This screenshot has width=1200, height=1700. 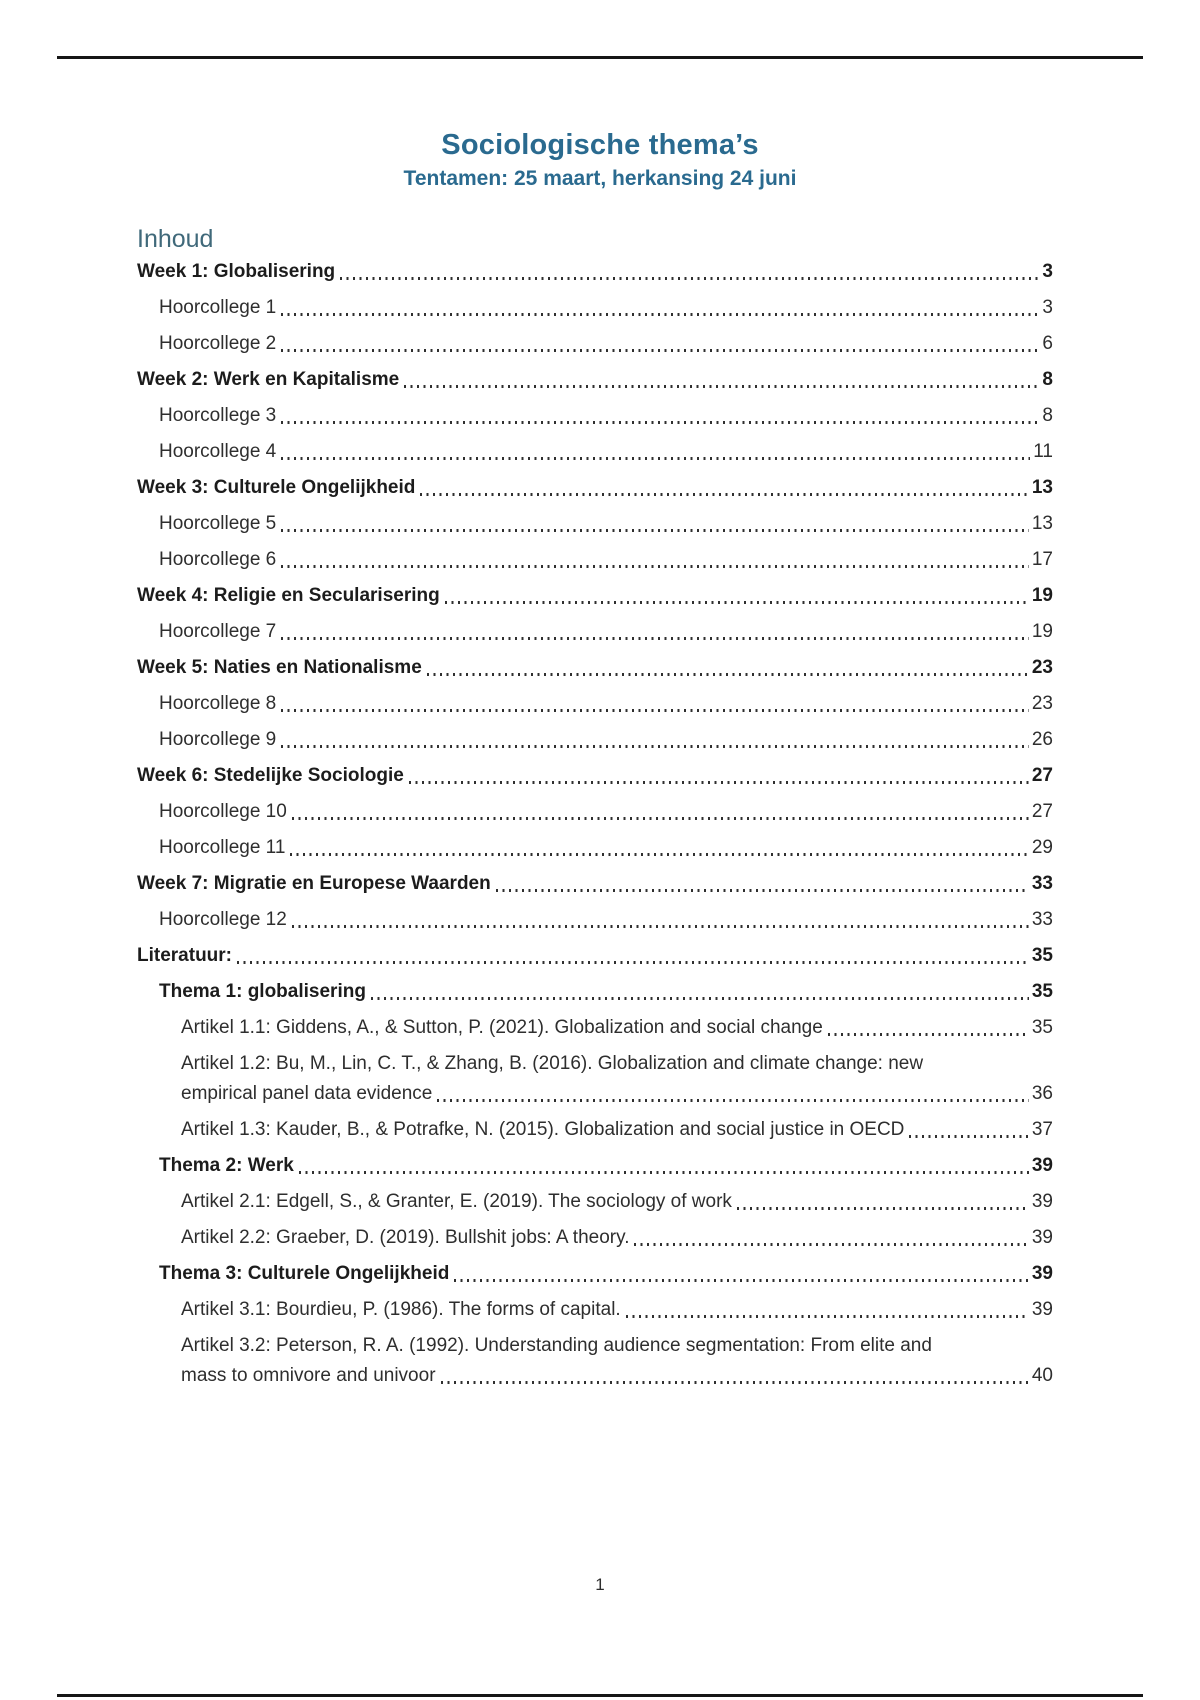 What do you see at coordinates (218, 703) in the screenshot?
I see `toc-entry-label: Hoorcollege 8` at bounding box center [218, 703].